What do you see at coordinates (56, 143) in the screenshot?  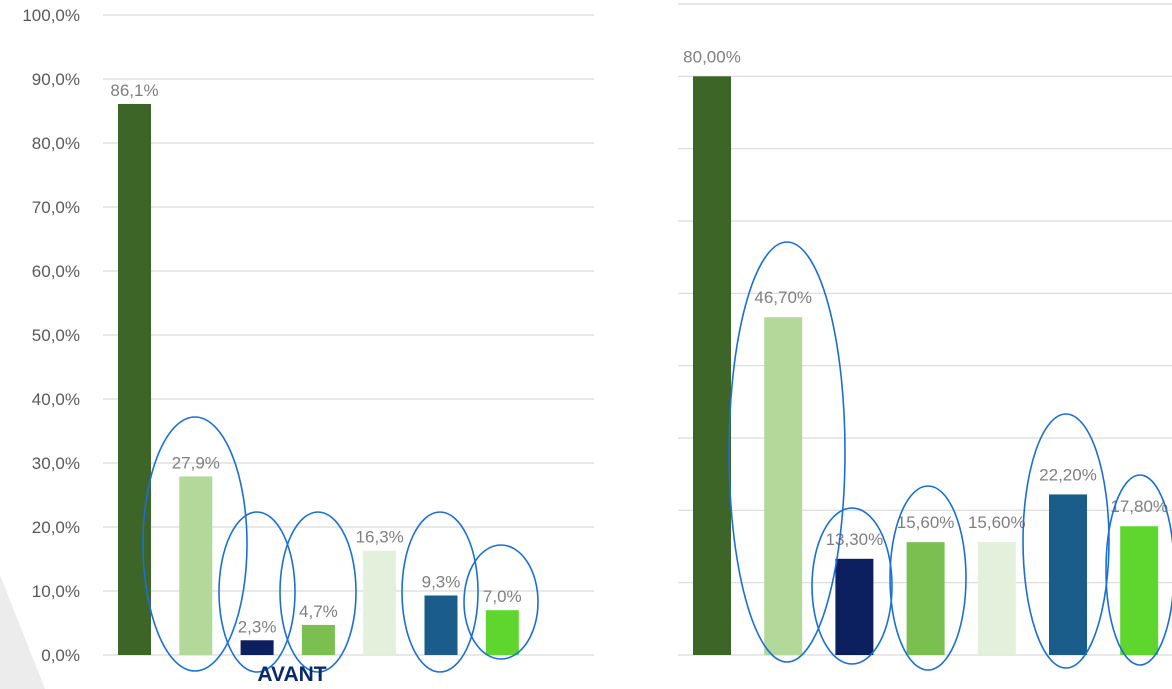 I see `y-tick-label: 80,0%` at bounding box center [56, 143].